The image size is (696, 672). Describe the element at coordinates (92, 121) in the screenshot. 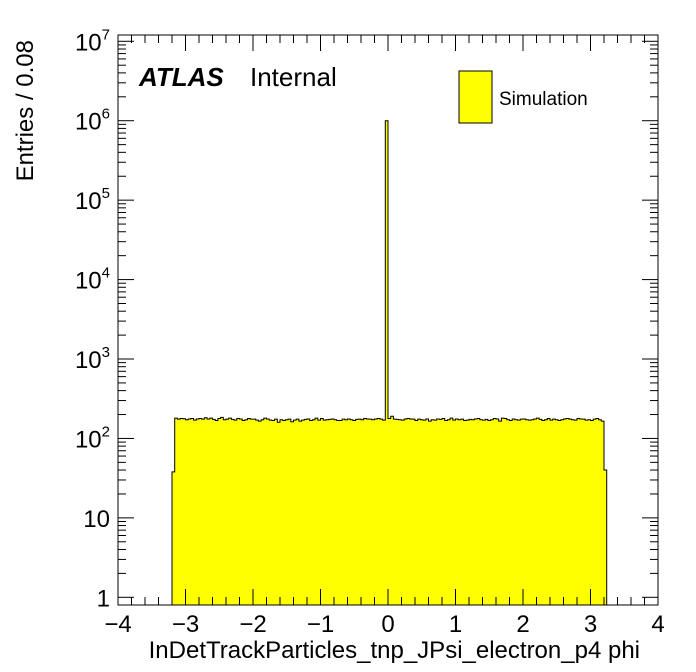

I see `y-tick-label: 10⁶` at that location.